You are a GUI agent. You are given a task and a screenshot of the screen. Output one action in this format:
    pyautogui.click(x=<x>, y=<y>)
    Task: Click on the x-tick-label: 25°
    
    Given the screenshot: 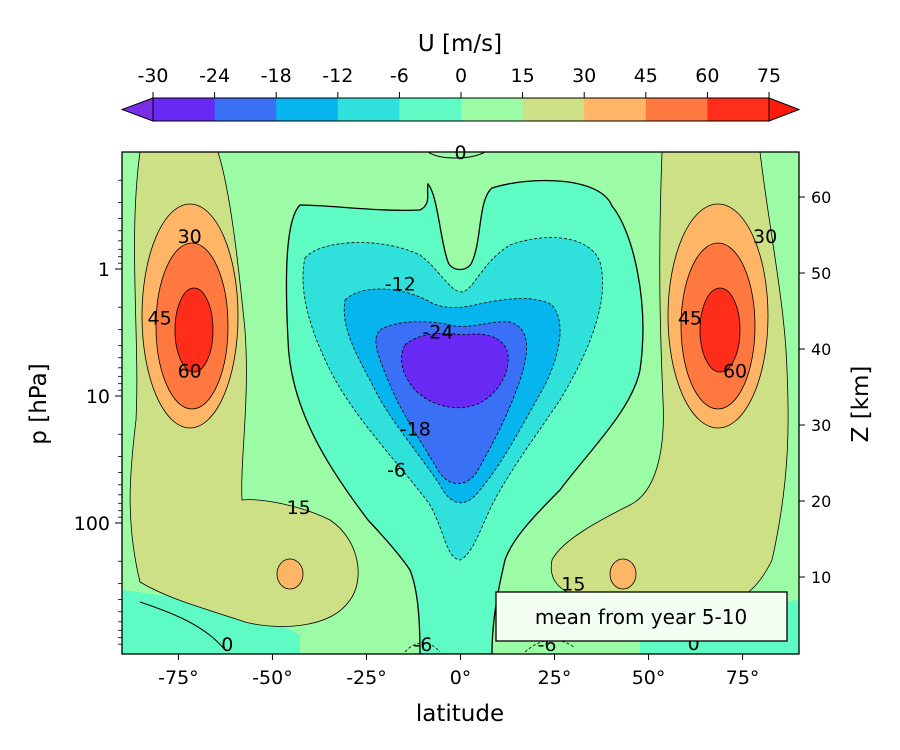 What is the action you would take?
    pyautogui.click(x=555, y=678)
    